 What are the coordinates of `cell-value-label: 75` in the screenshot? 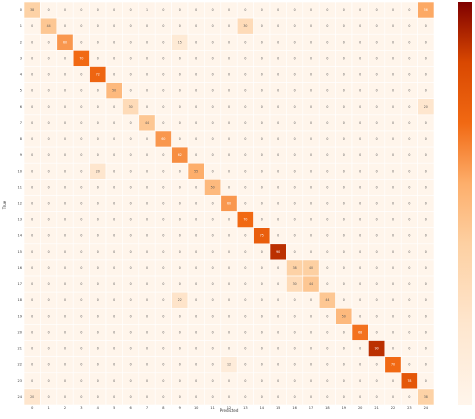 It's located at (262, 236).